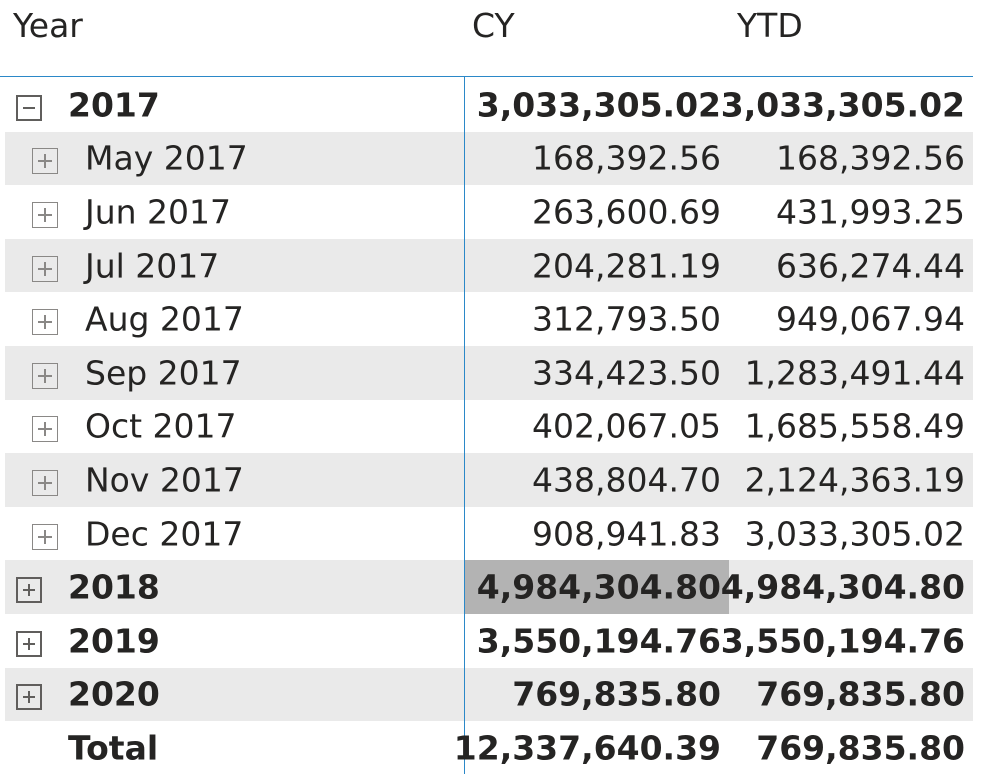 This screenshot has width=992, height=774. What do you see at coordinates (626, 212) in the screenshot?
I see `cy-value: 263,600.69` at bounding box center [626, 212].